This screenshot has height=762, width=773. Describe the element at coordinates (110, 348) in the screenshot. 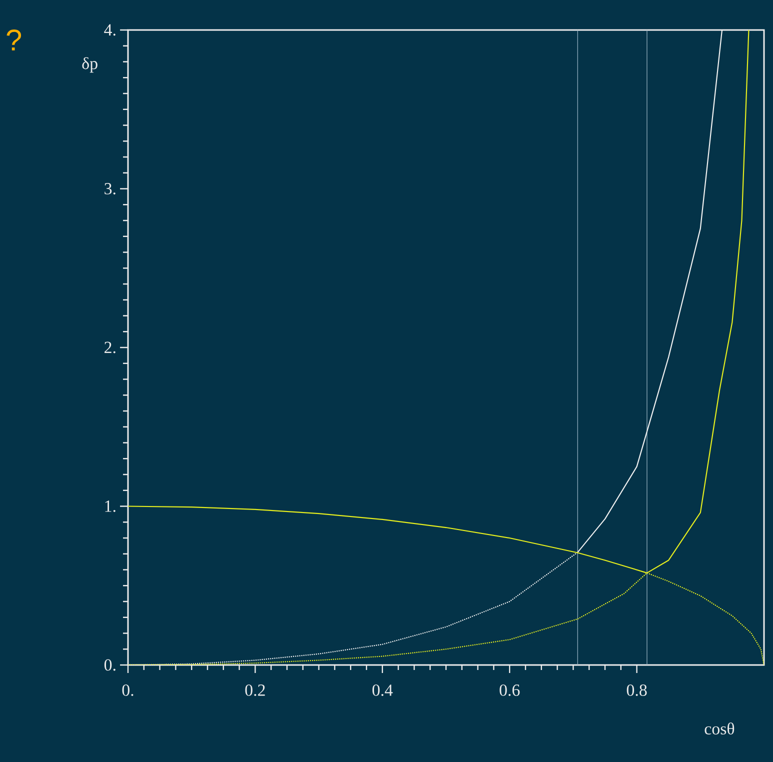

I see `y-tick-label: 2.` at that location.